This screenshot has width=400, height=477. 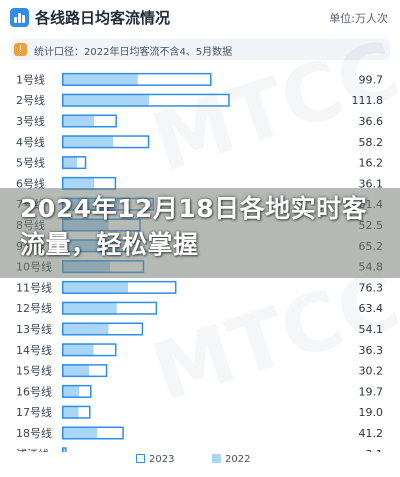 What do you see at coordinates (200, 17) in the screenshot?
I see `chart-header: 各线路日均客流情况 单位:万人次` at bounding box center [200, 17].